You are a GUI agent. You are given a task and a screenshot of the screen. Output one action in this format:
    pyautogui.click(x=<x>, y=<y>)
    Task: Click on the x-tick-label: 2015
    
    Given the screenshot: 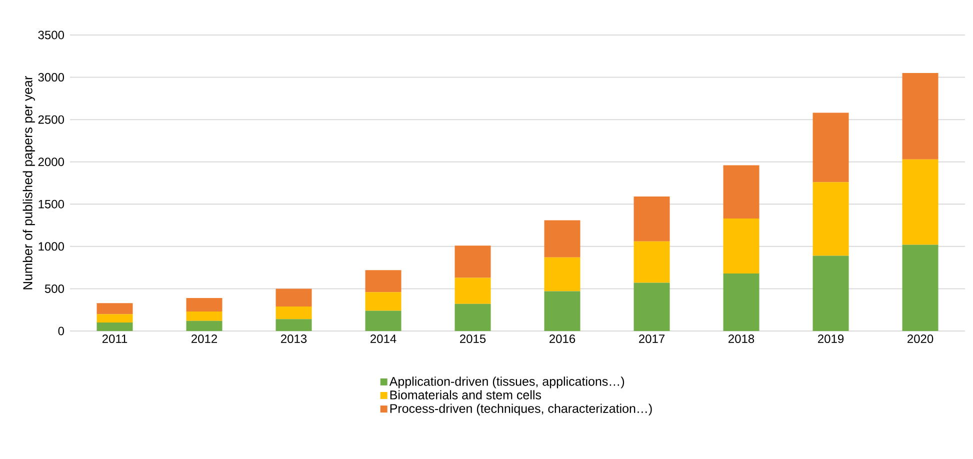 What is the action you would take?
    pyautogui.click(x=473, y=339)
    